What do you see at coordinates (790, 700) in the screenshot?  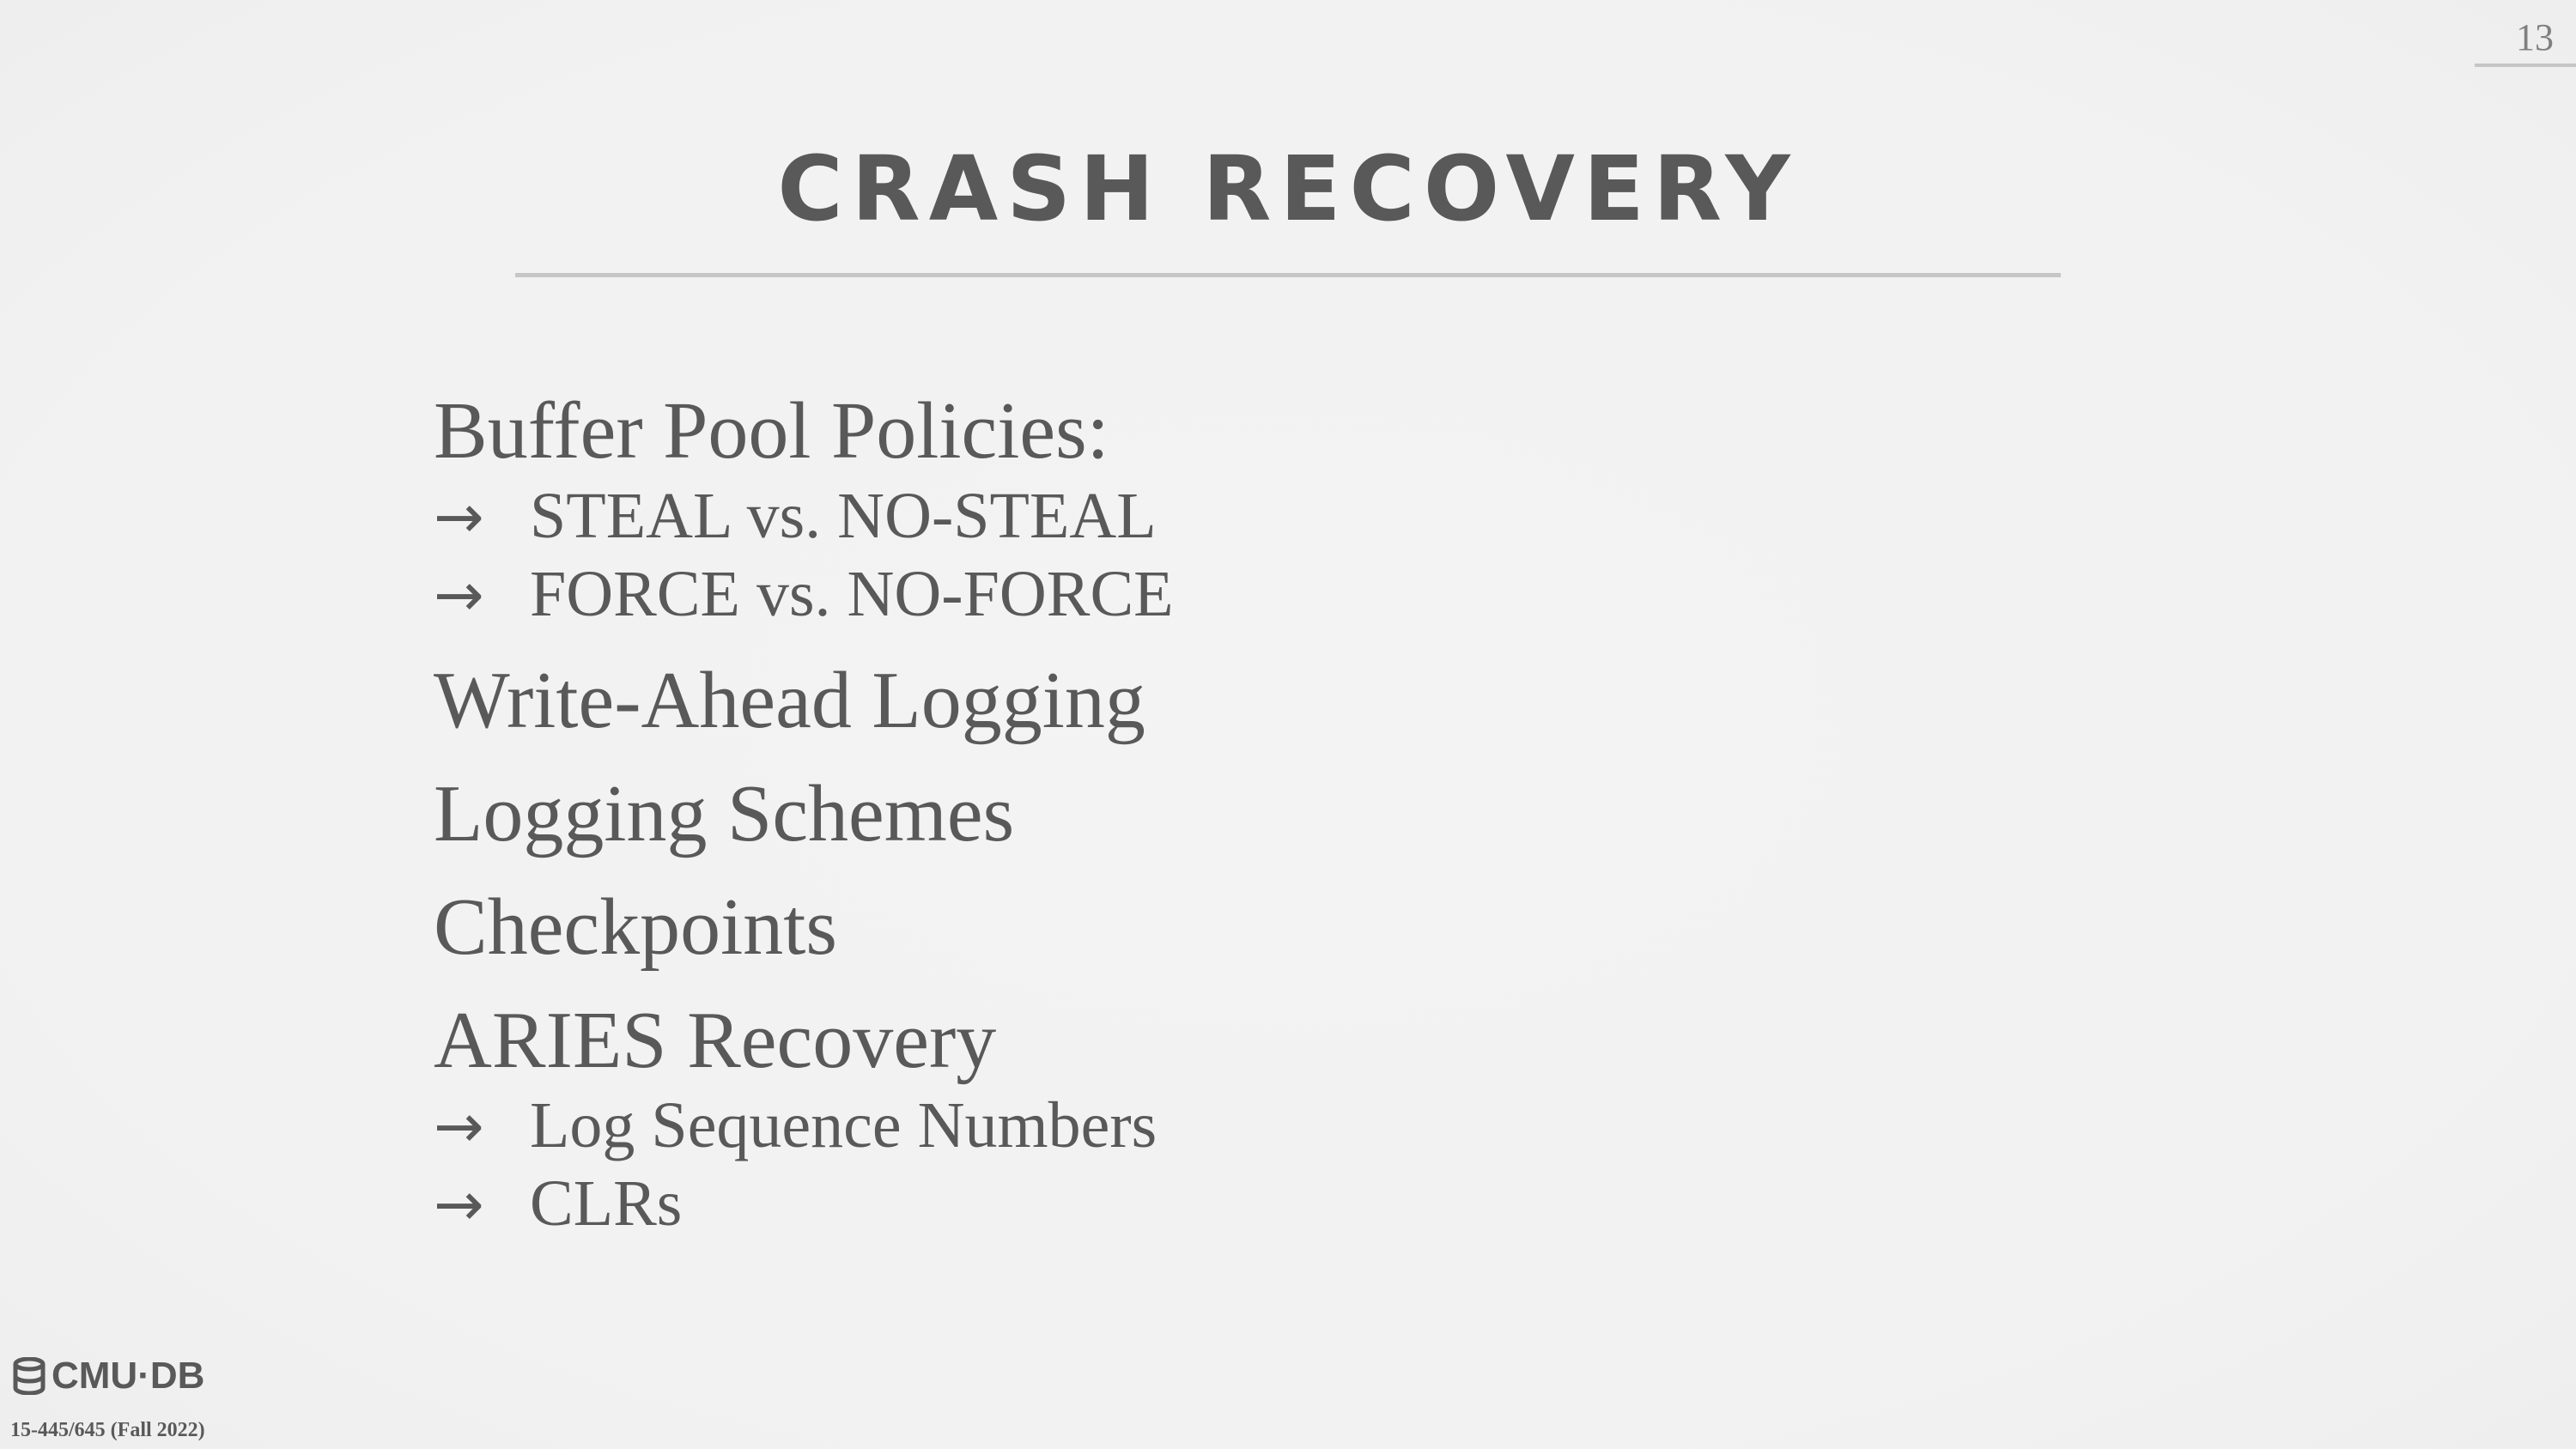 I see `bullet-item: Write-Ahead Logging` at bounding box center [790, 700].